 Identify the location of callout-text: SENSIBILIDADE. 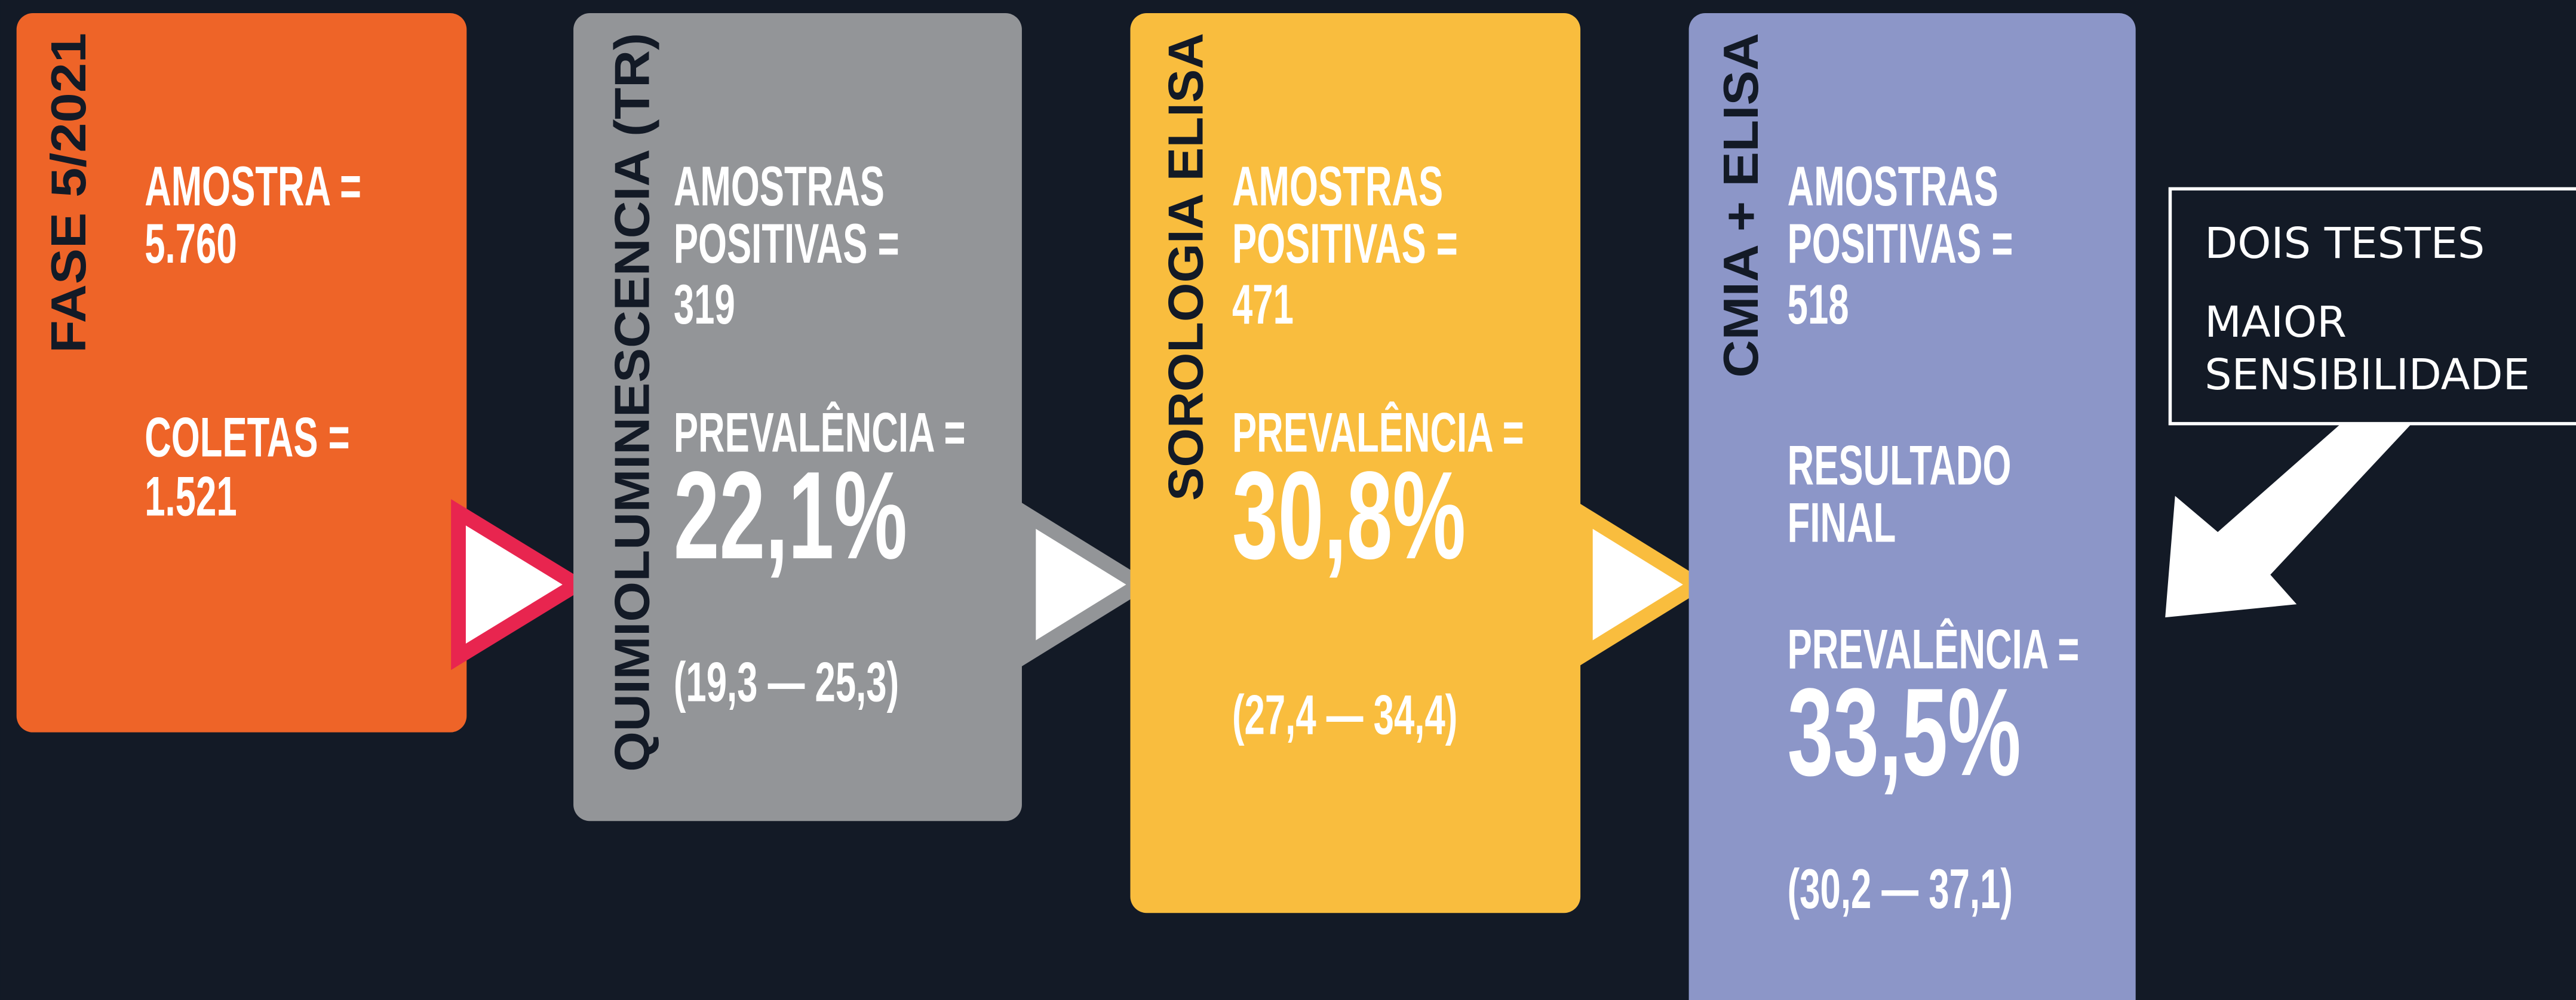
(2367, 374).